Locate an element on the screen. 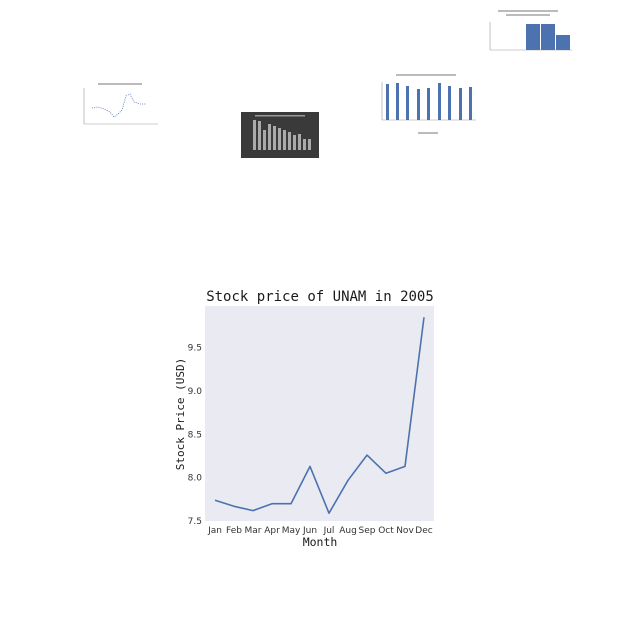 The width and height of the screenshot is (640, 640). thumbnail-bar-chart-right is located at coordinates (422, 106).